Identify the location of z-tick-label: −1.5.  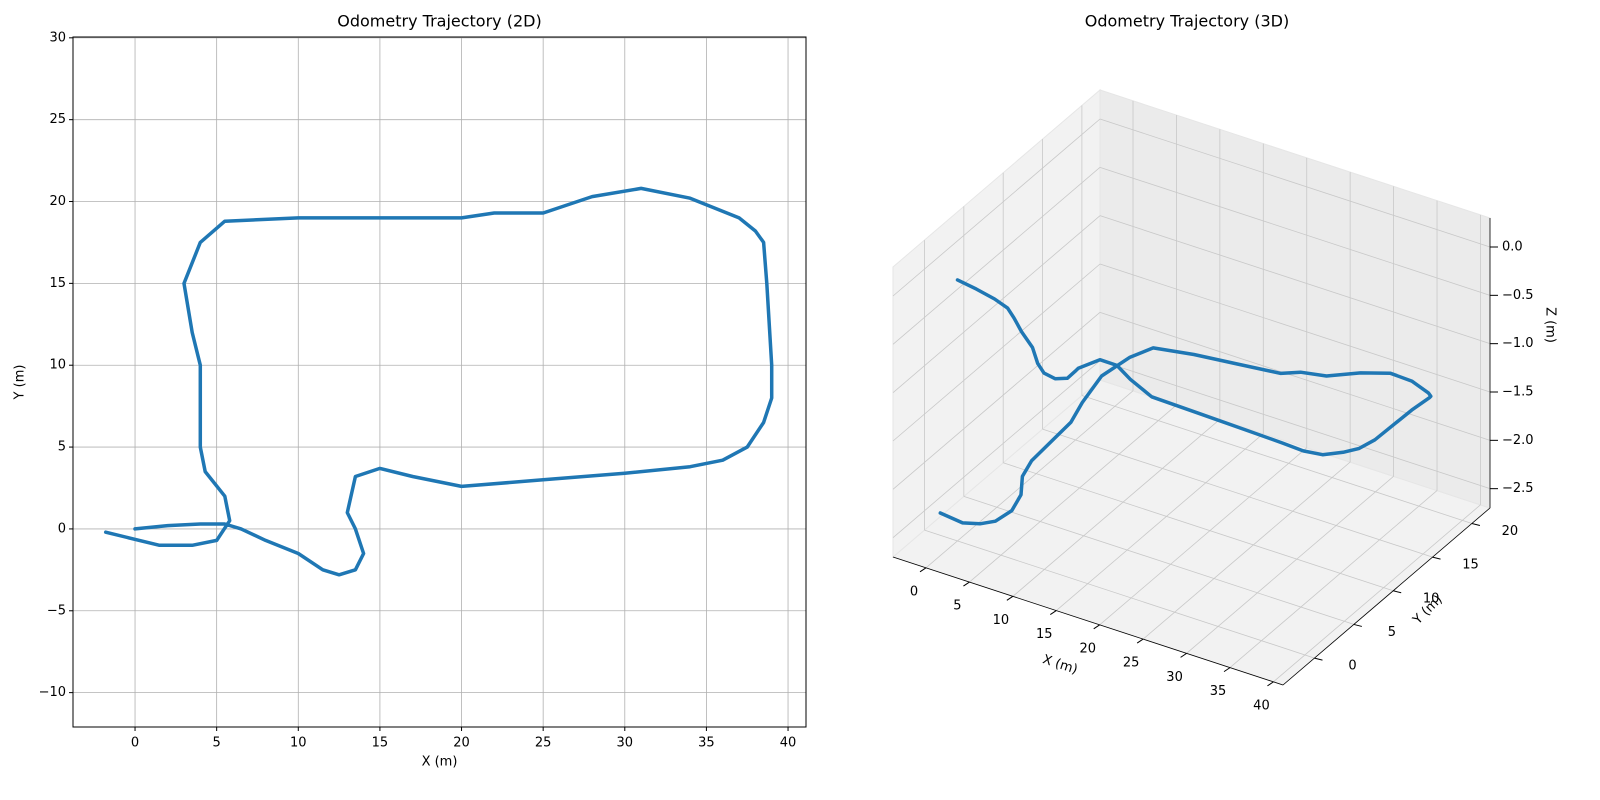
(1518, 392).